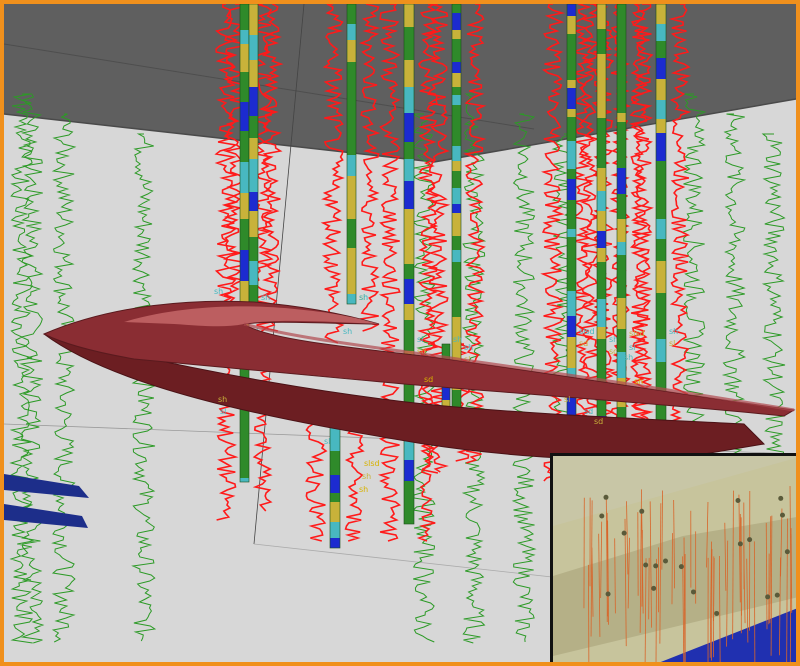  What do you see at coordinates (259, 154) in the screenshot?
I see `well-column: sh` at bounding box center [259, 154].